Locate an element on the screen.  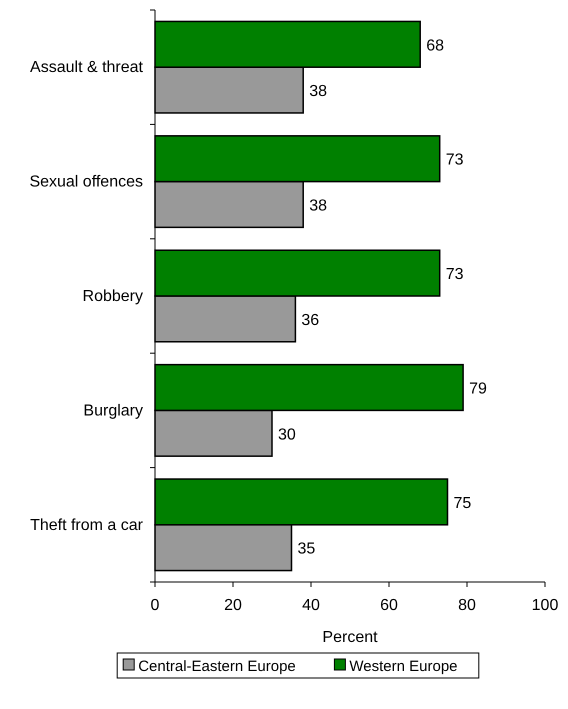
x-tick-label: 20 is located at coordinates (233, 605).